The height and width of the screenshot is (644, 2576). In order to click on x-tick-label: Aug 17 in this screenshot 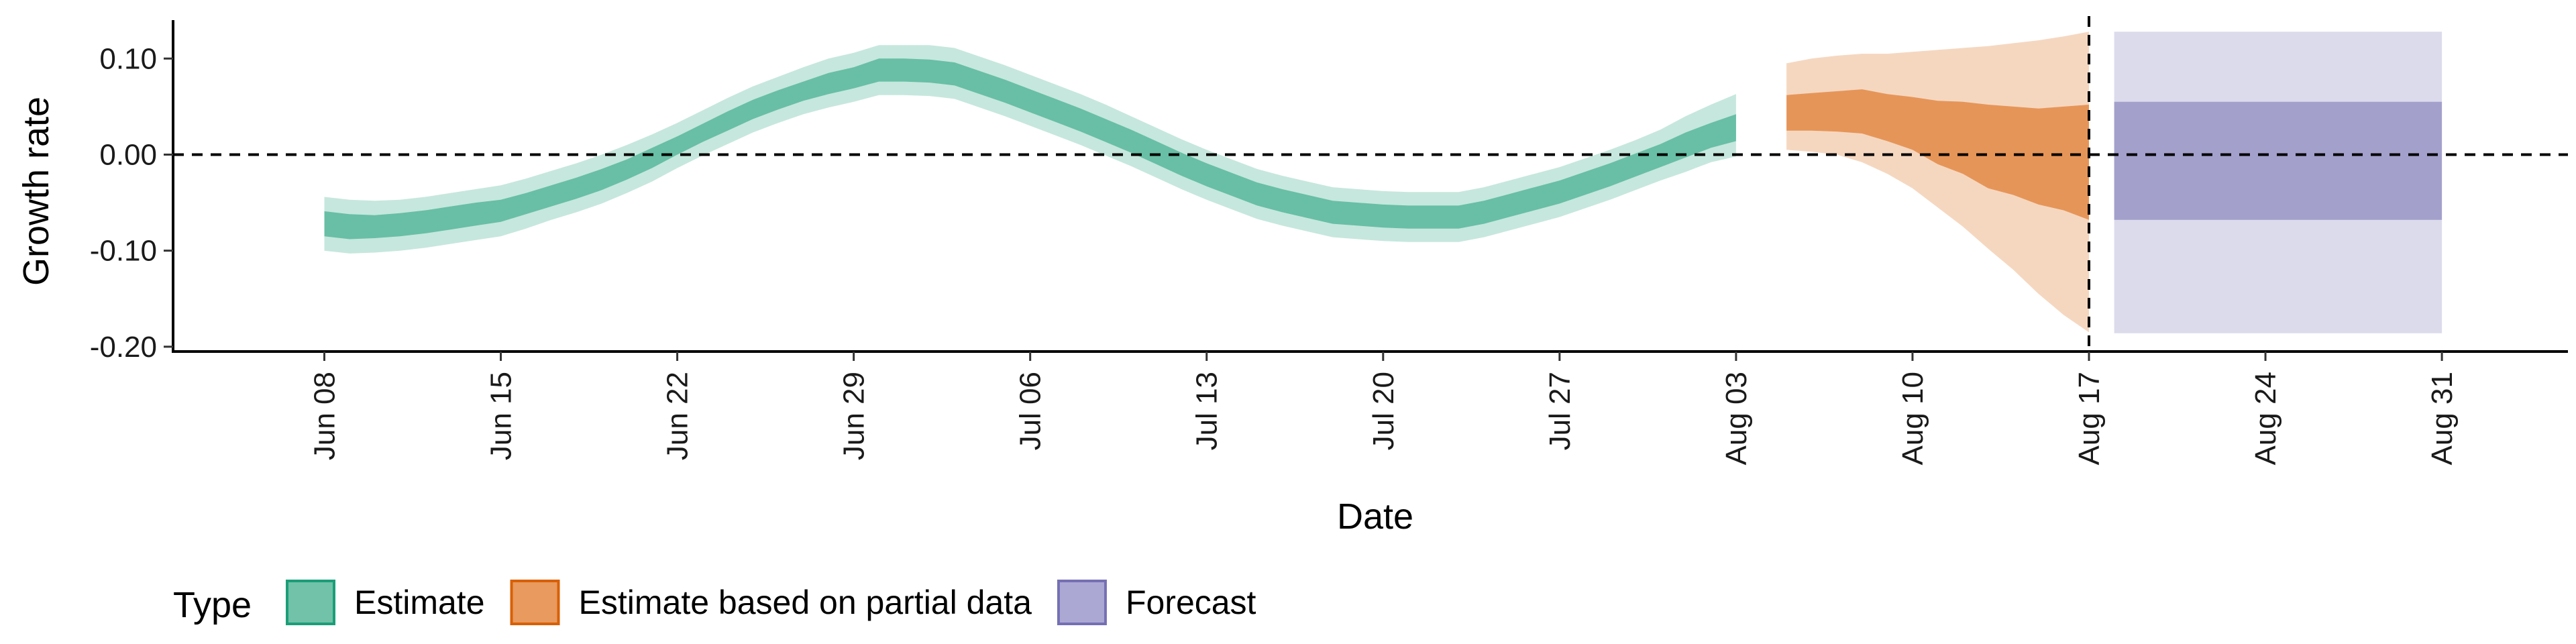, I will do `click(2089, 418)`.